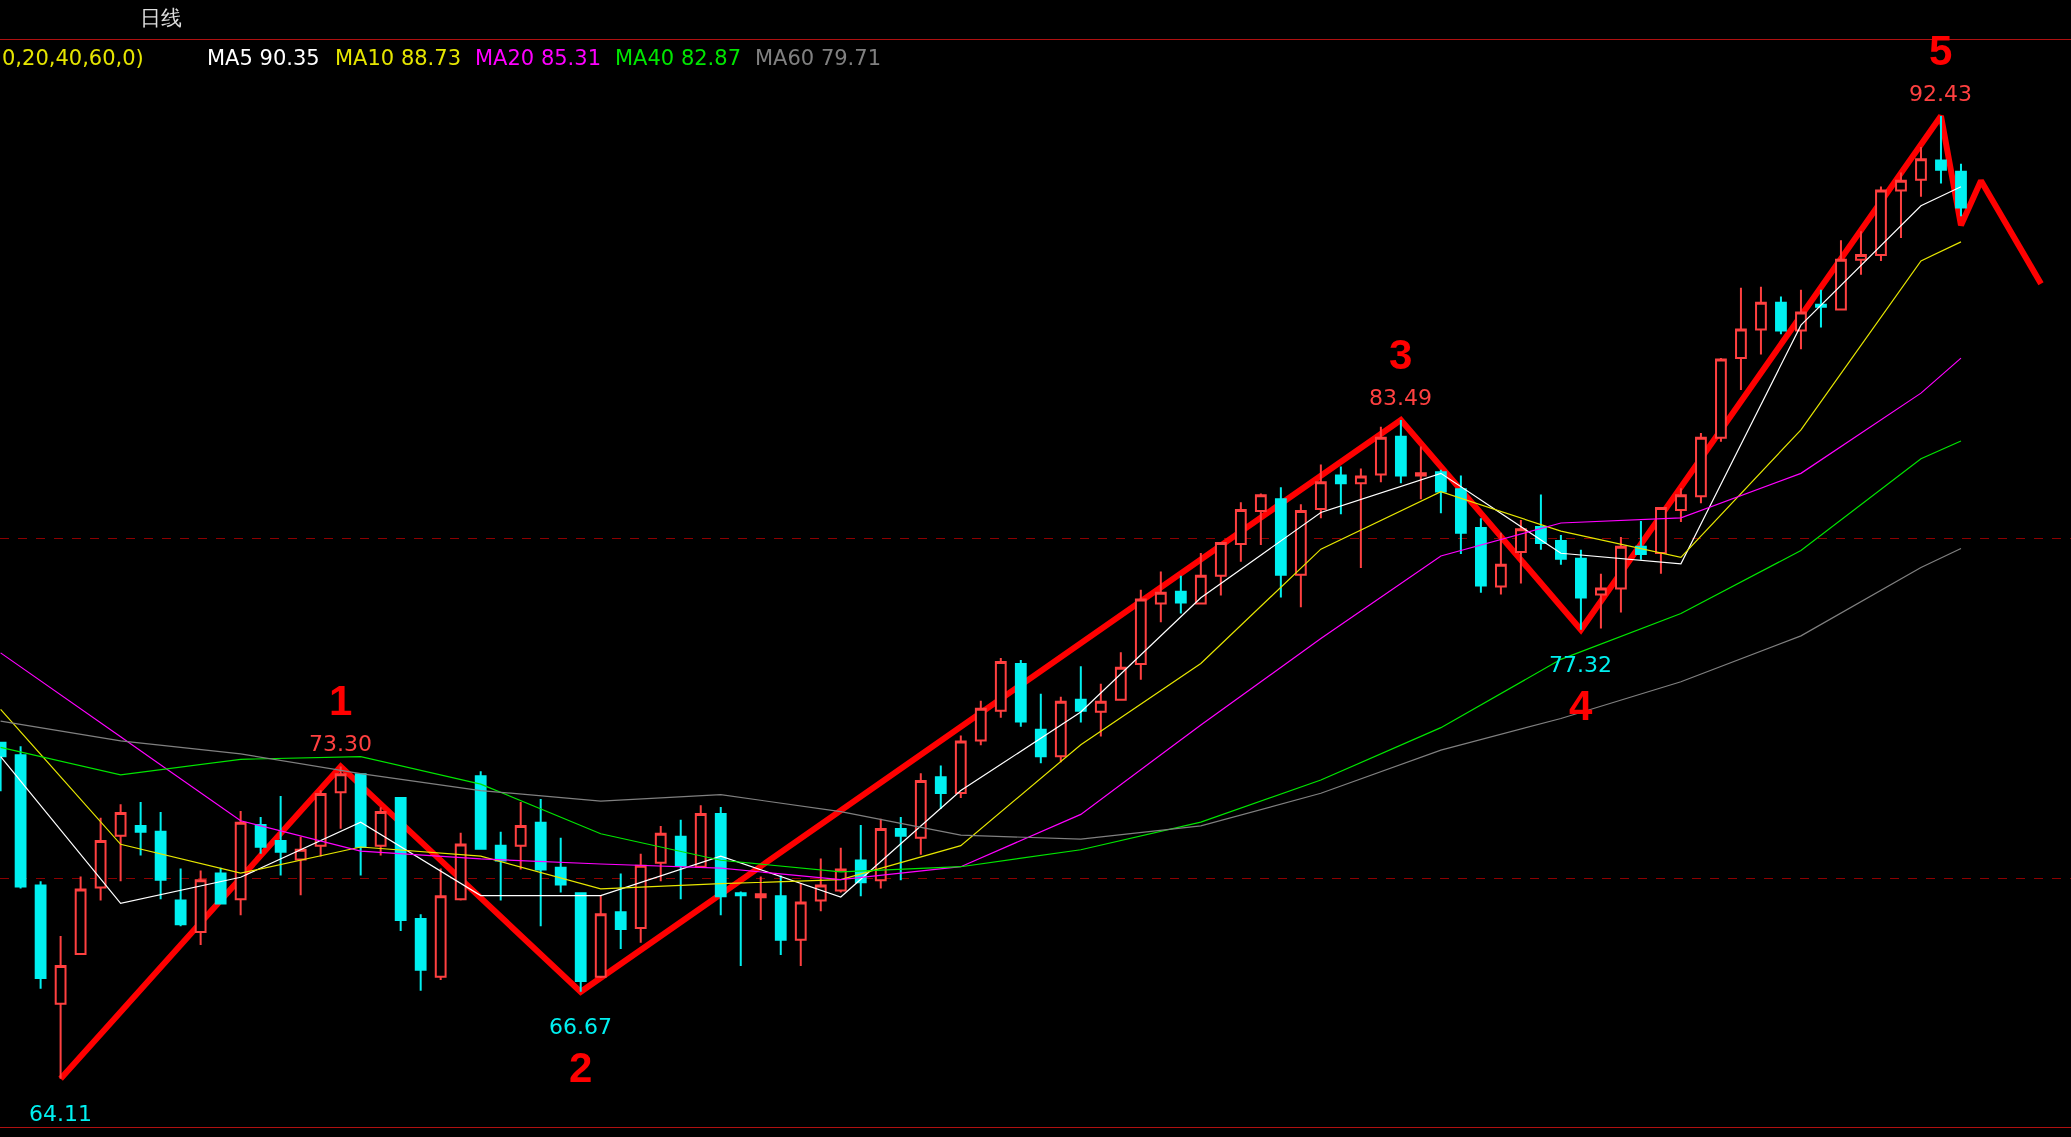 This screenshot has width=2071, height=1137. Describe the element at coordinates (1940, 93) in the screenshot. I see `data-label: 92.43` at that location.